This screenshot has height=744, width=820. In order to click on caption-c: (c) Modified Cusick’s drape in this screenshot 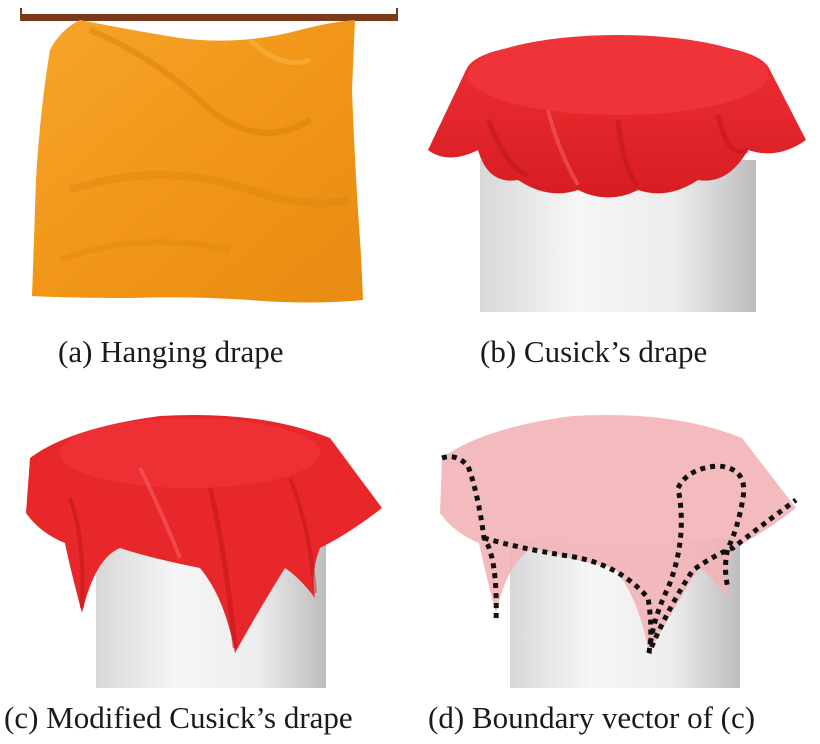, I will do `click(178, 717)`.